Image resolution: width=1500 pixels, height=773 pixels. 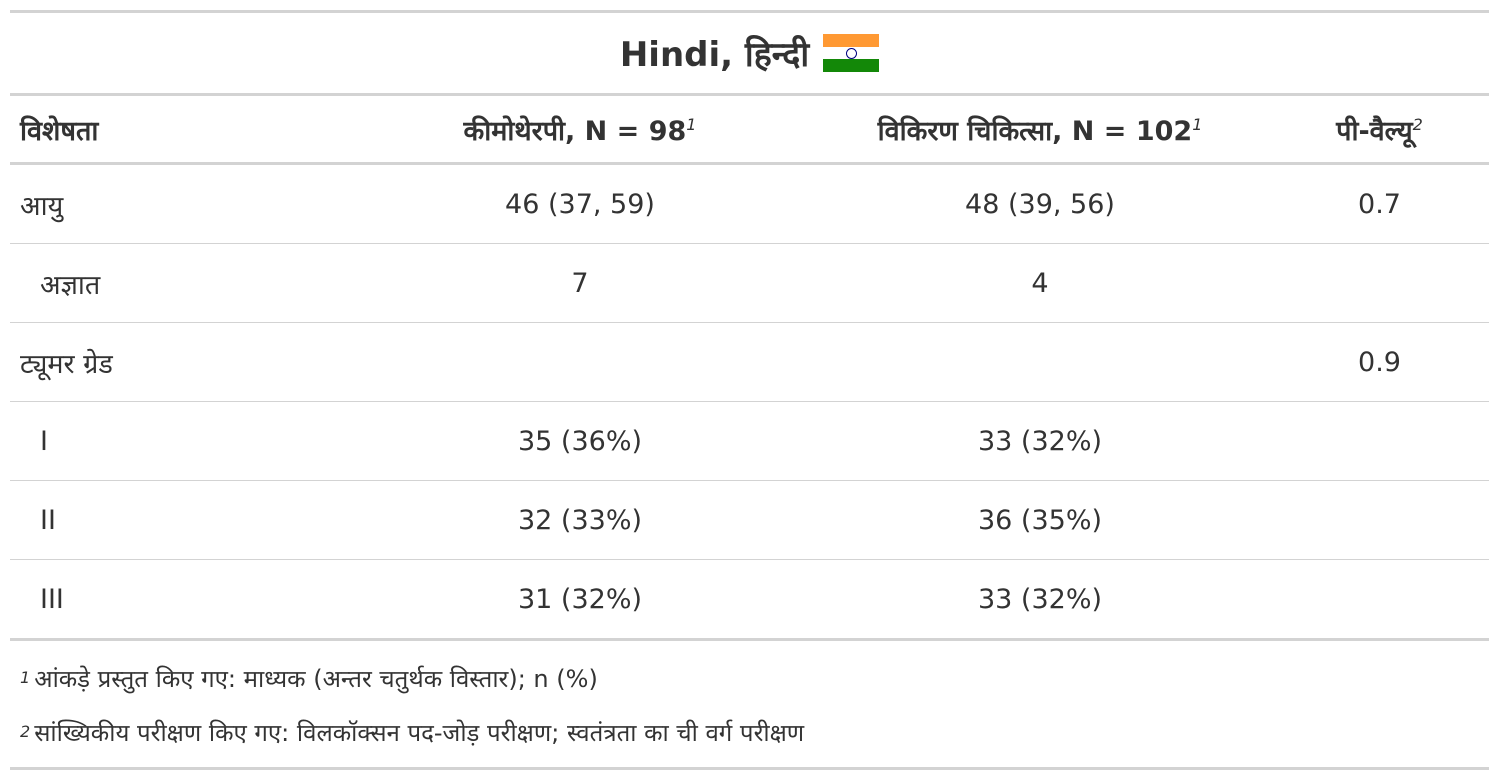 What do you see at coordinates (44, 441) in the screenshot?
I see `row-label: I` at bounding box center [44, 441].